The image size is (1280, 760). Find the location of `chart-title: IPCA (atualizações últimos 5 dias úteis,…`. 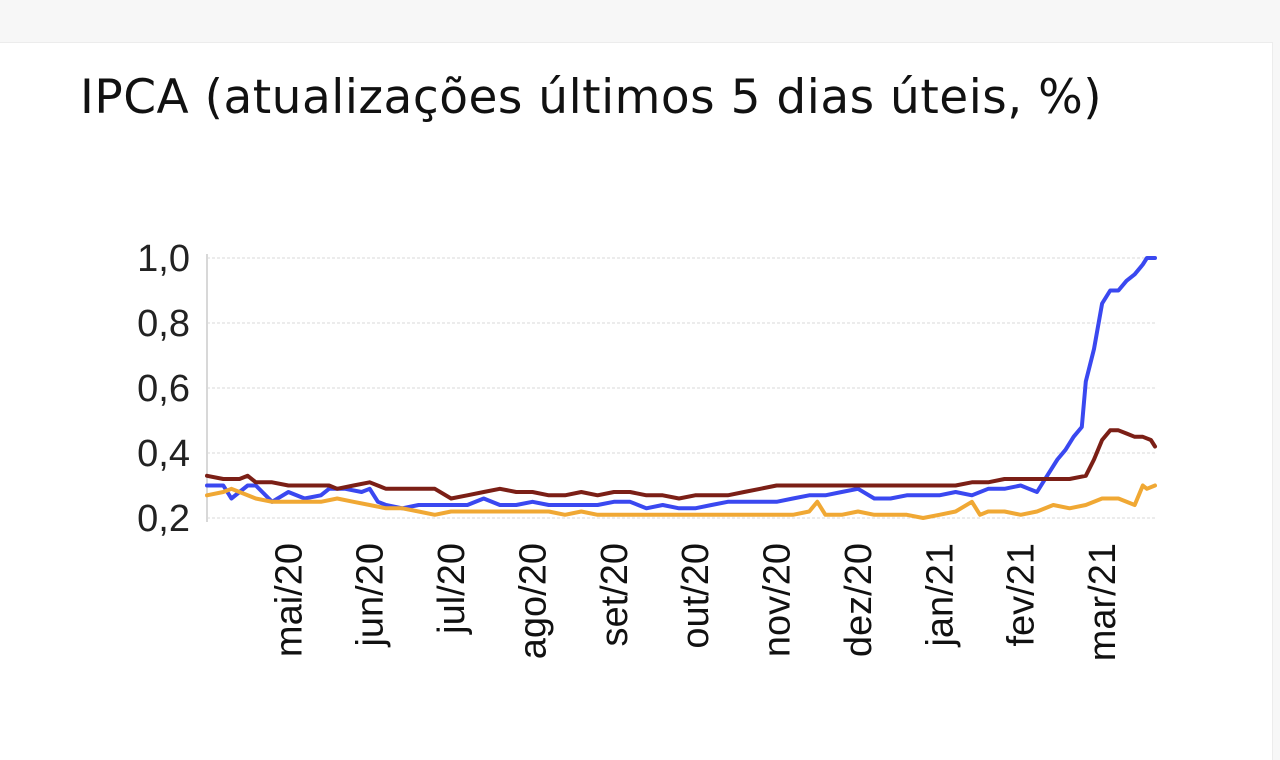

chart-title: IPCA (atualizações últimos 5 dias úteis,… is located at coordinates (591, 97).